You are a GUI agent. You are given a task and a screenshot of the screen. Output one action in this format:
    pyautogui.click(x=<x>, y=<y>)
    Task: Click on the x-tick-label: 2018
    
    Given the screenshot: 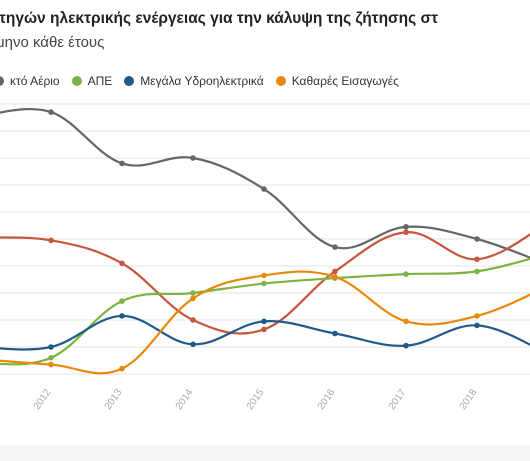 What is the action you would take?
    pyautogui.click(x=469, y=399)
    